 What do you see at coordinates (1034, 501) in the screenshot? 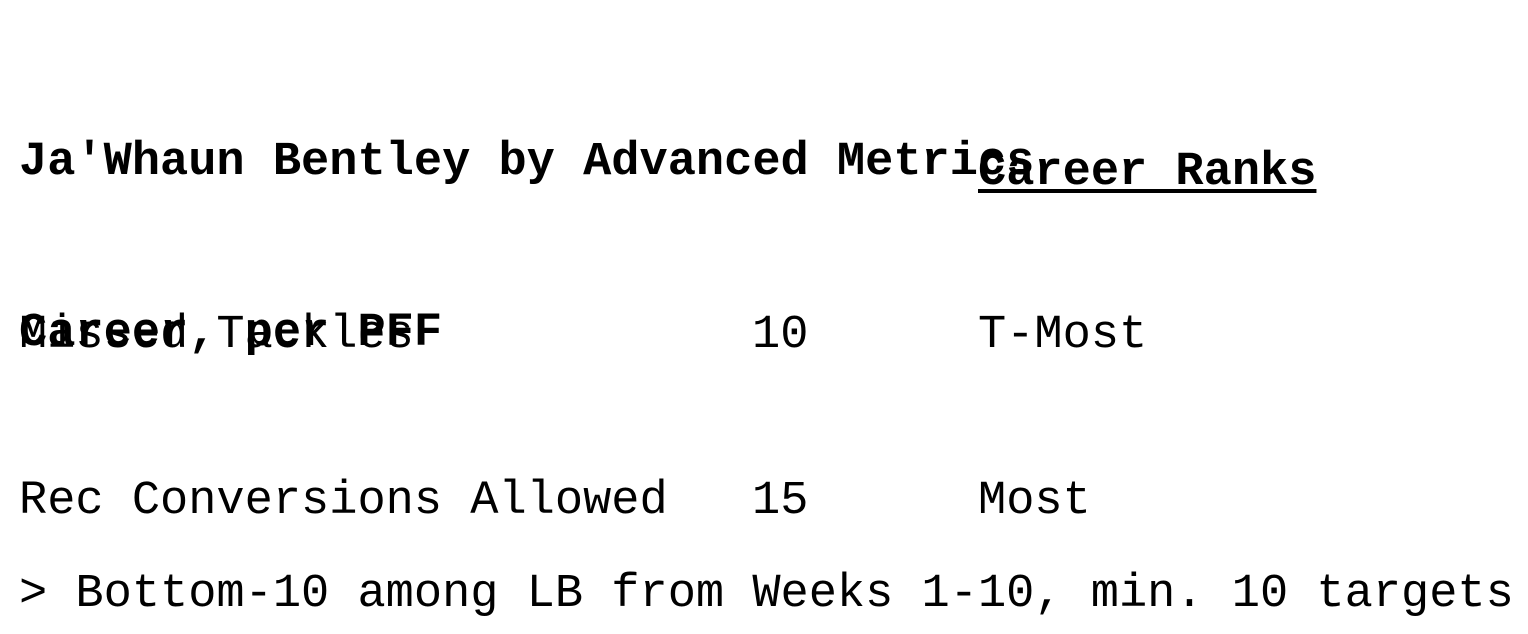
I see `rank-label: Most` at bounding box center [1034, 501].